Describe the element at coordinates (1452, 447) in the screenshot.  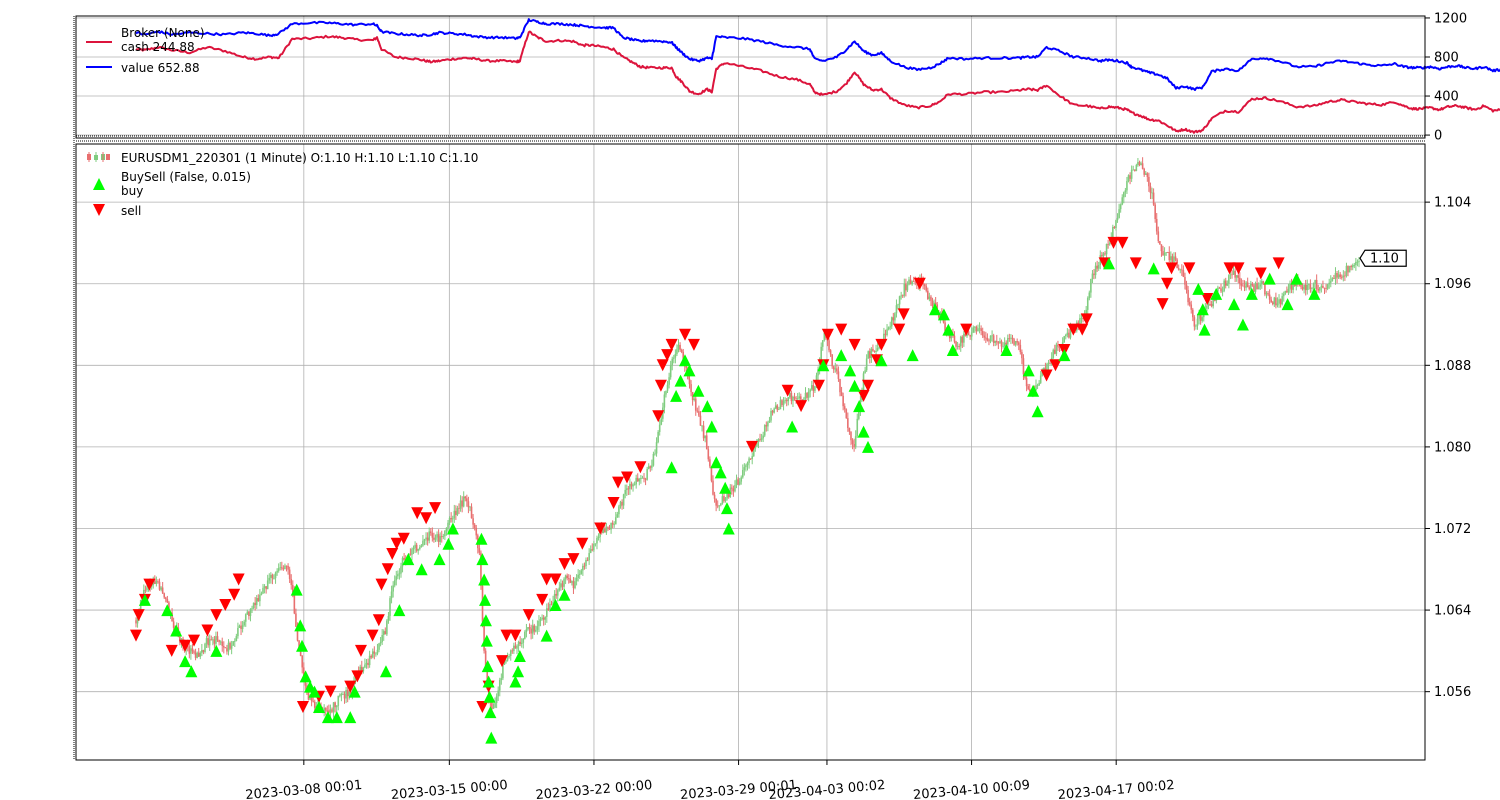
I see `price-y-tick-label: 1.080` at that location.